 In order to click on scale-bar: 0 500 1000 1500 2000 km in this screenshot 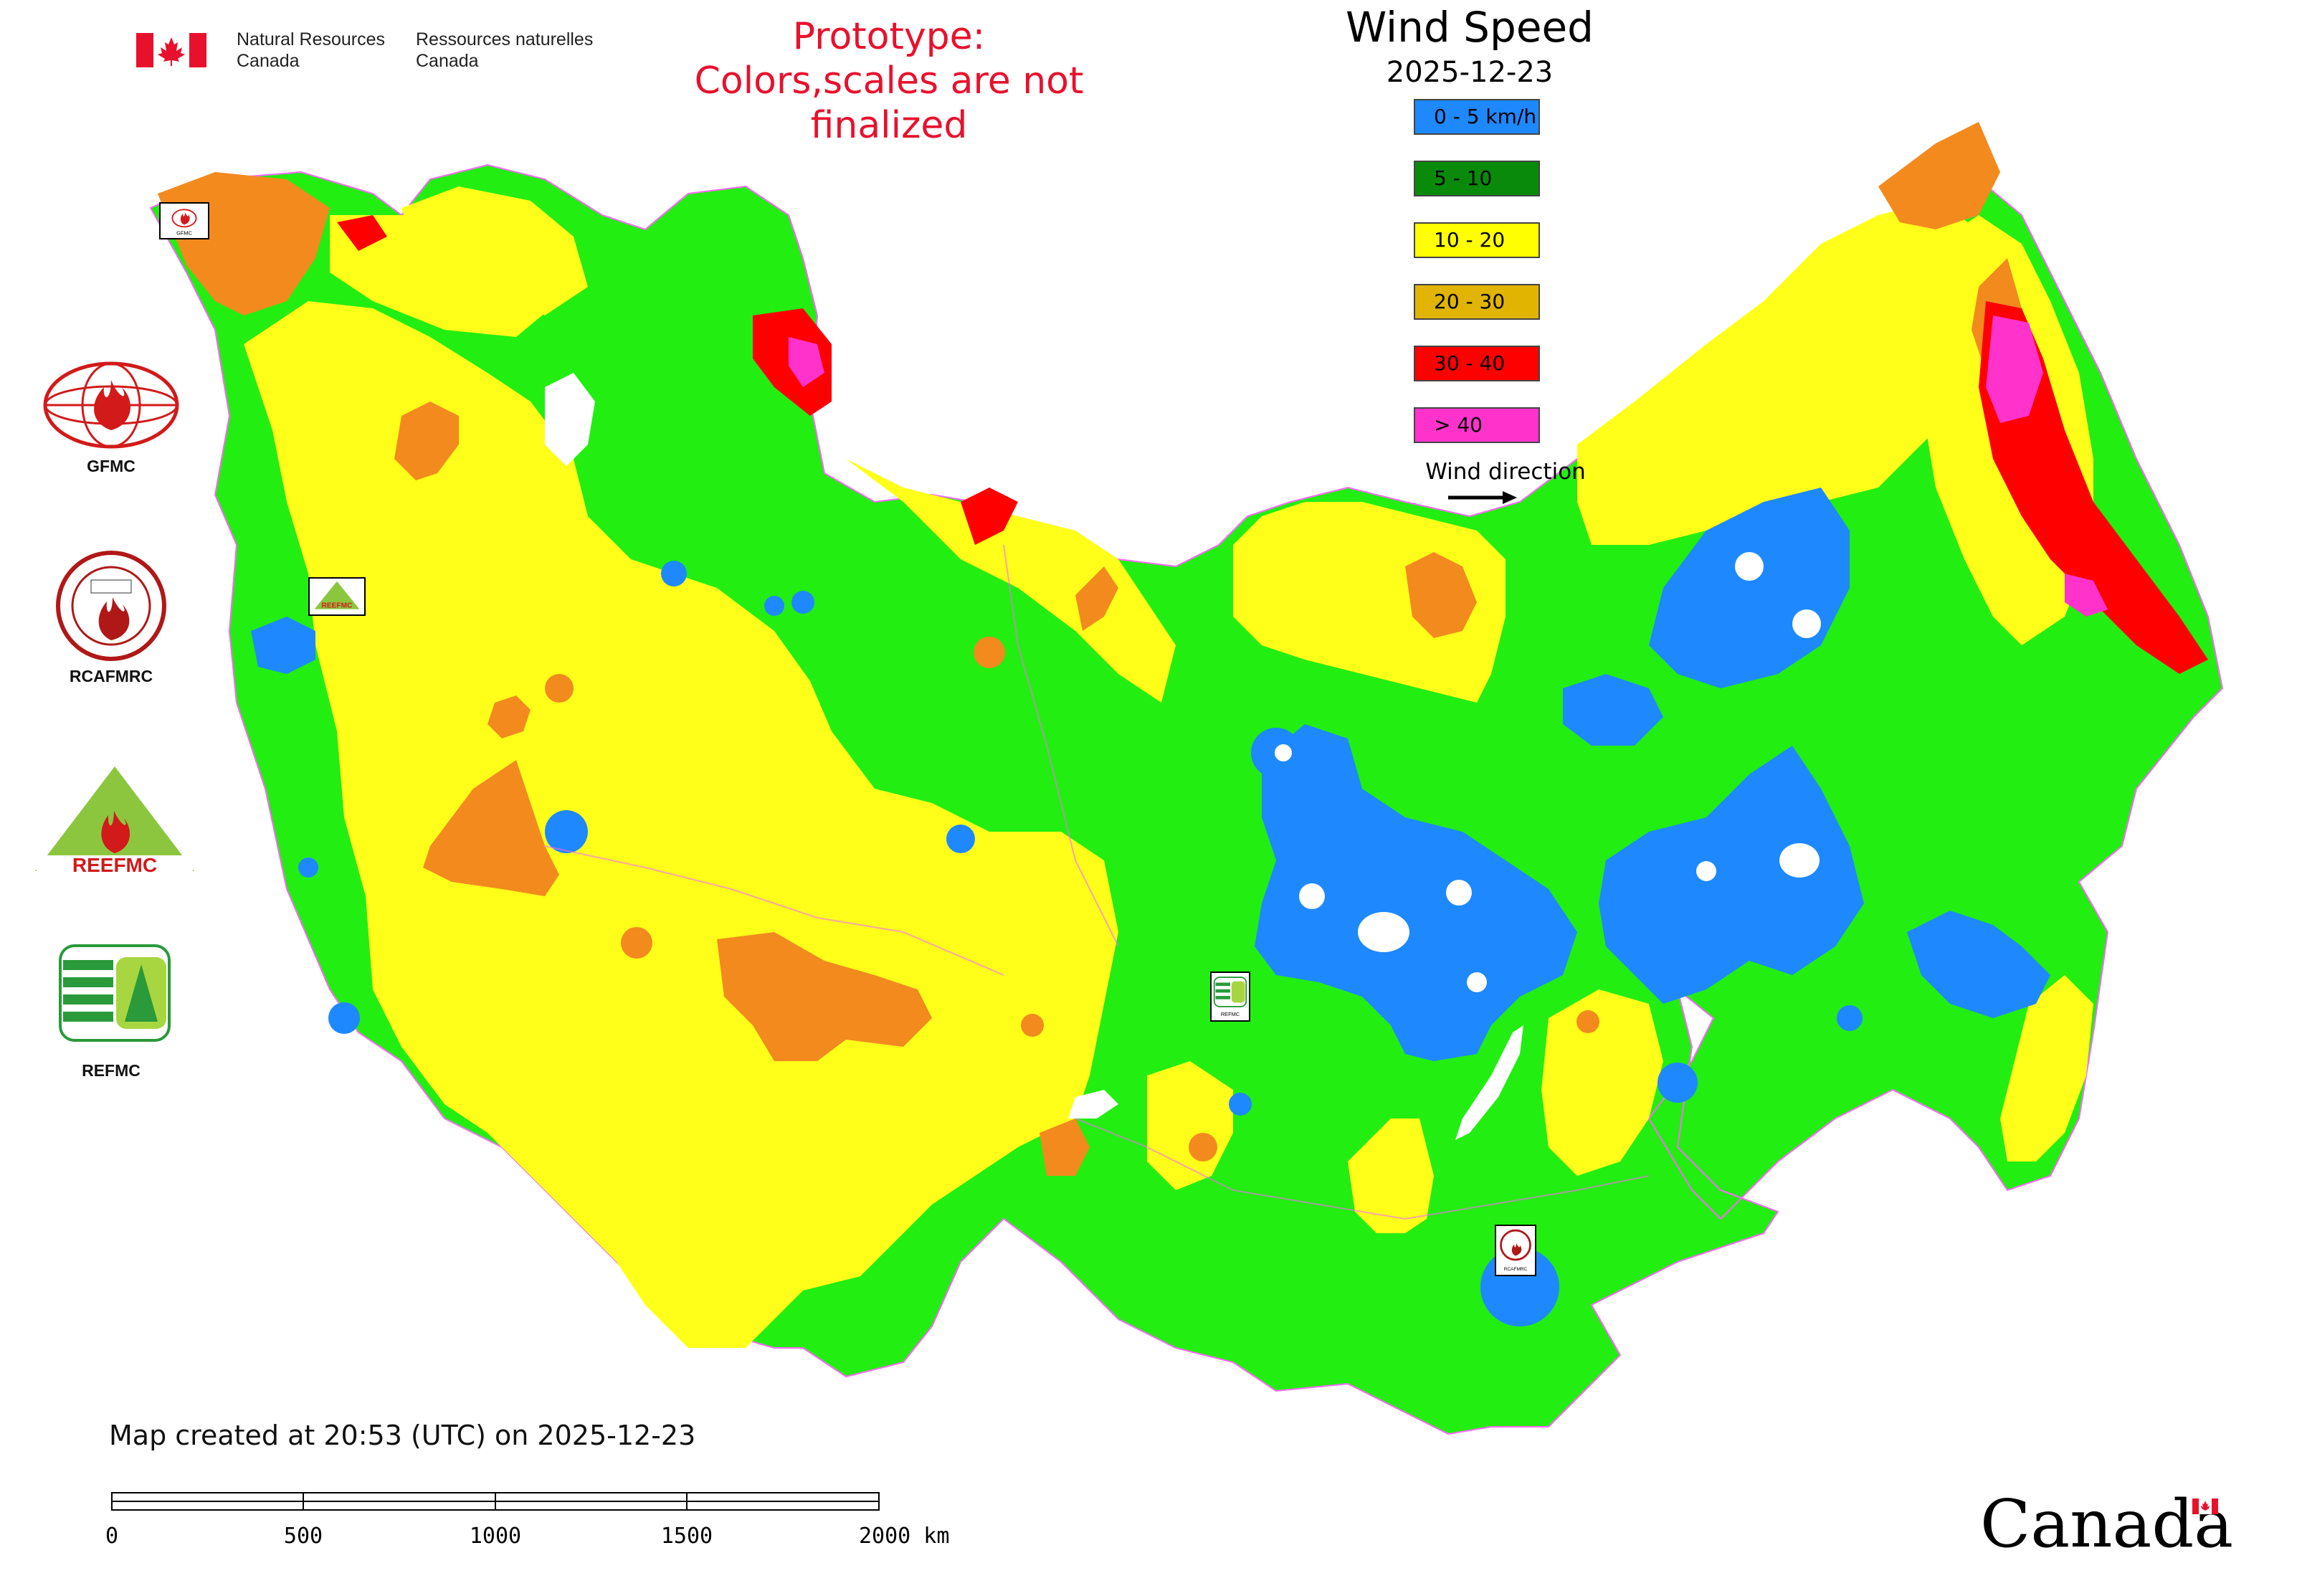, I will do `click(527, 1520)`.